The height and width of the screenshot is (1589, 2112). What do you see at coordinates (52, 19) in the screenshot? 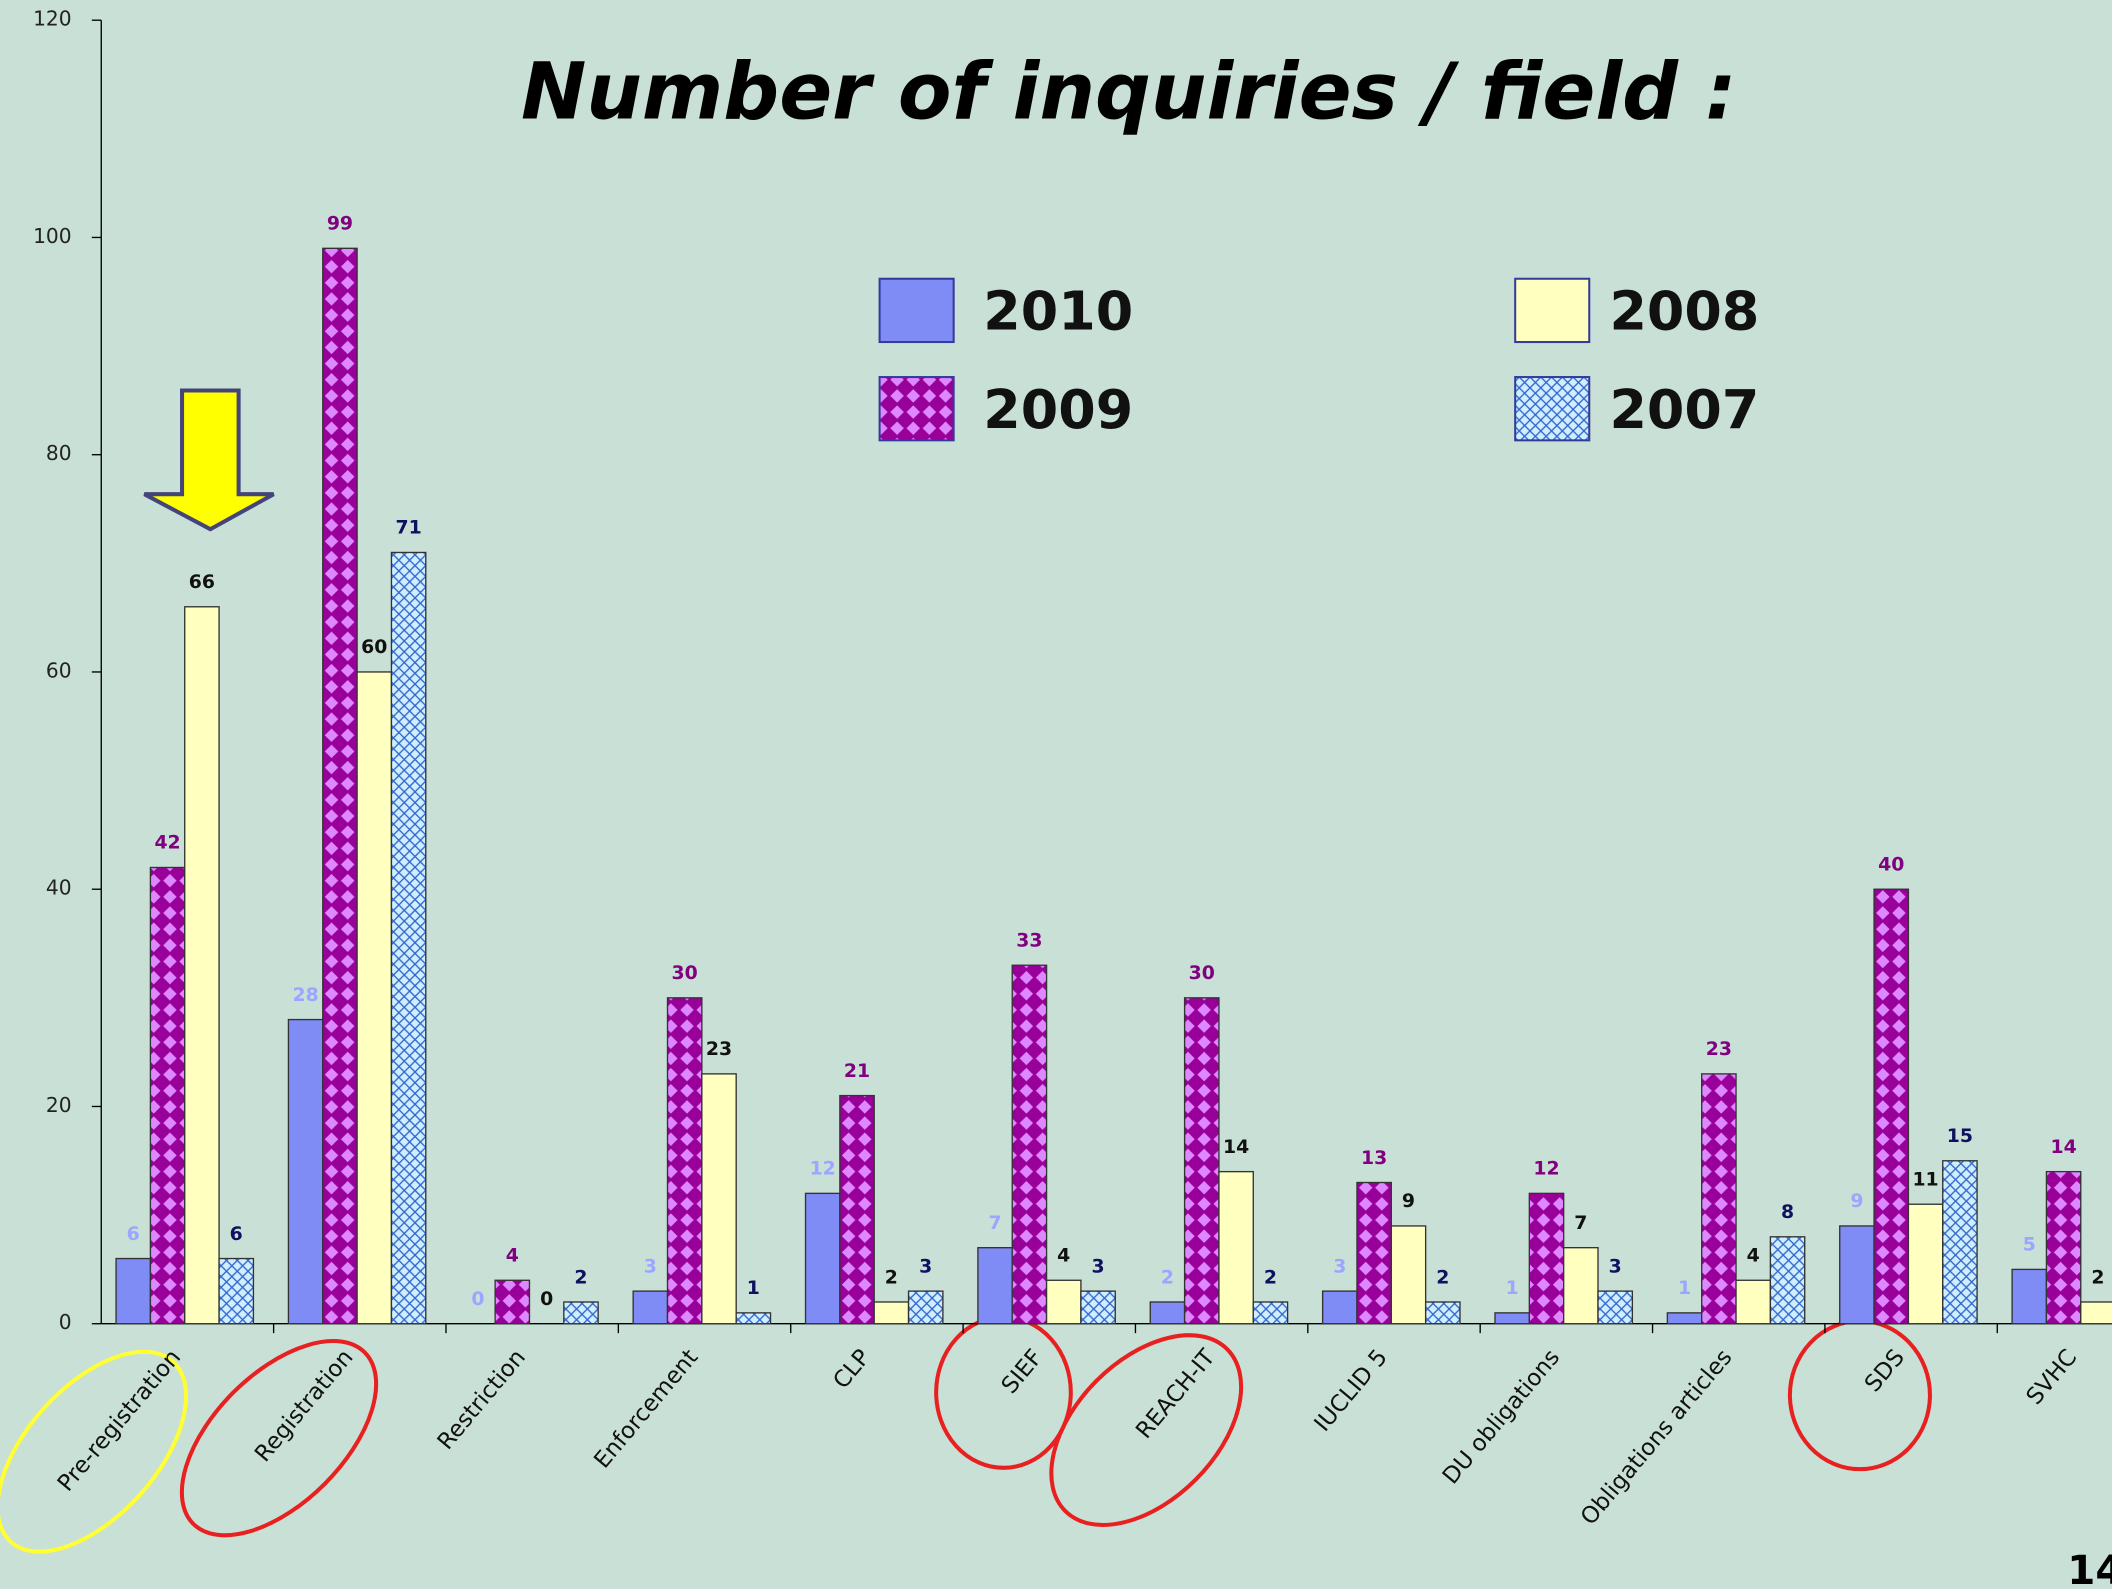
I see `y-tick-label: 120` at bounding box center [52, 19].